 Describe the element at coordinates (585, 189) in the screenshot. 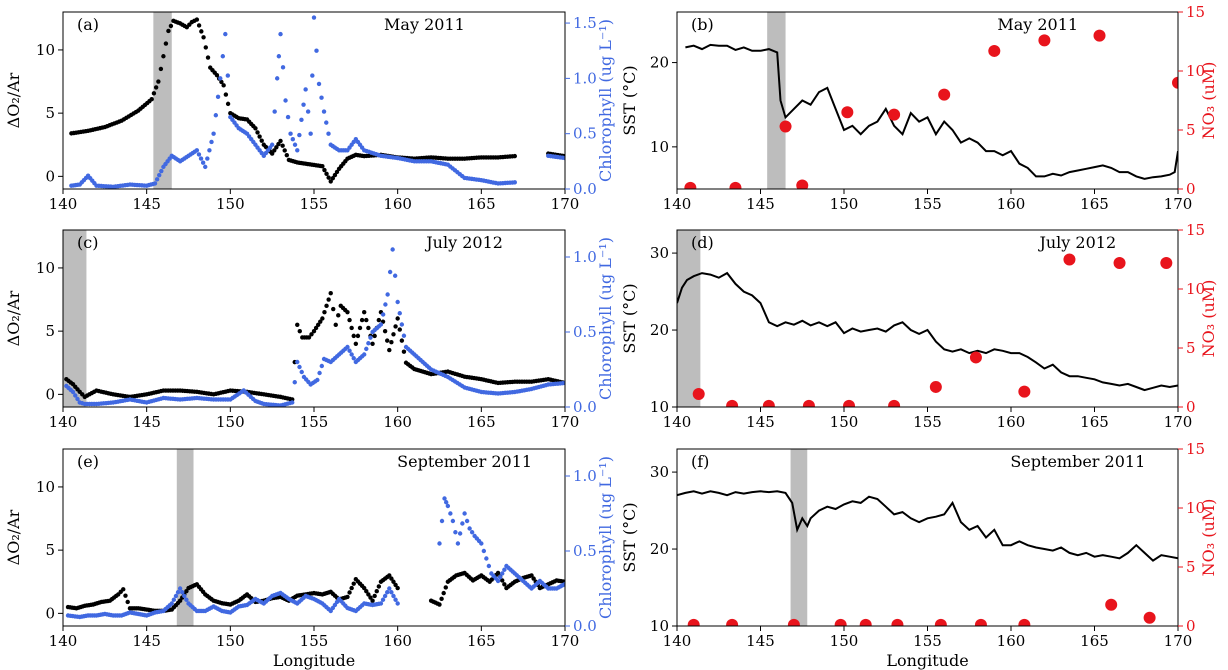

I see `y2-tick-label: 0.0` at that location.